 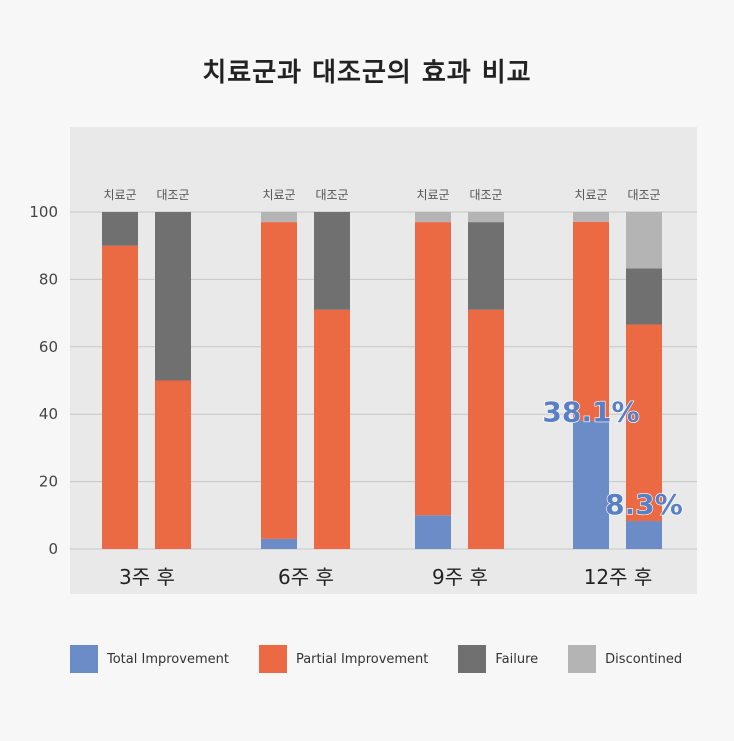 What do you see at coordinates (644, 535) in the screenshot?
I see `bar-total-improvement-대조군-4` at bounding box center [644, 535].